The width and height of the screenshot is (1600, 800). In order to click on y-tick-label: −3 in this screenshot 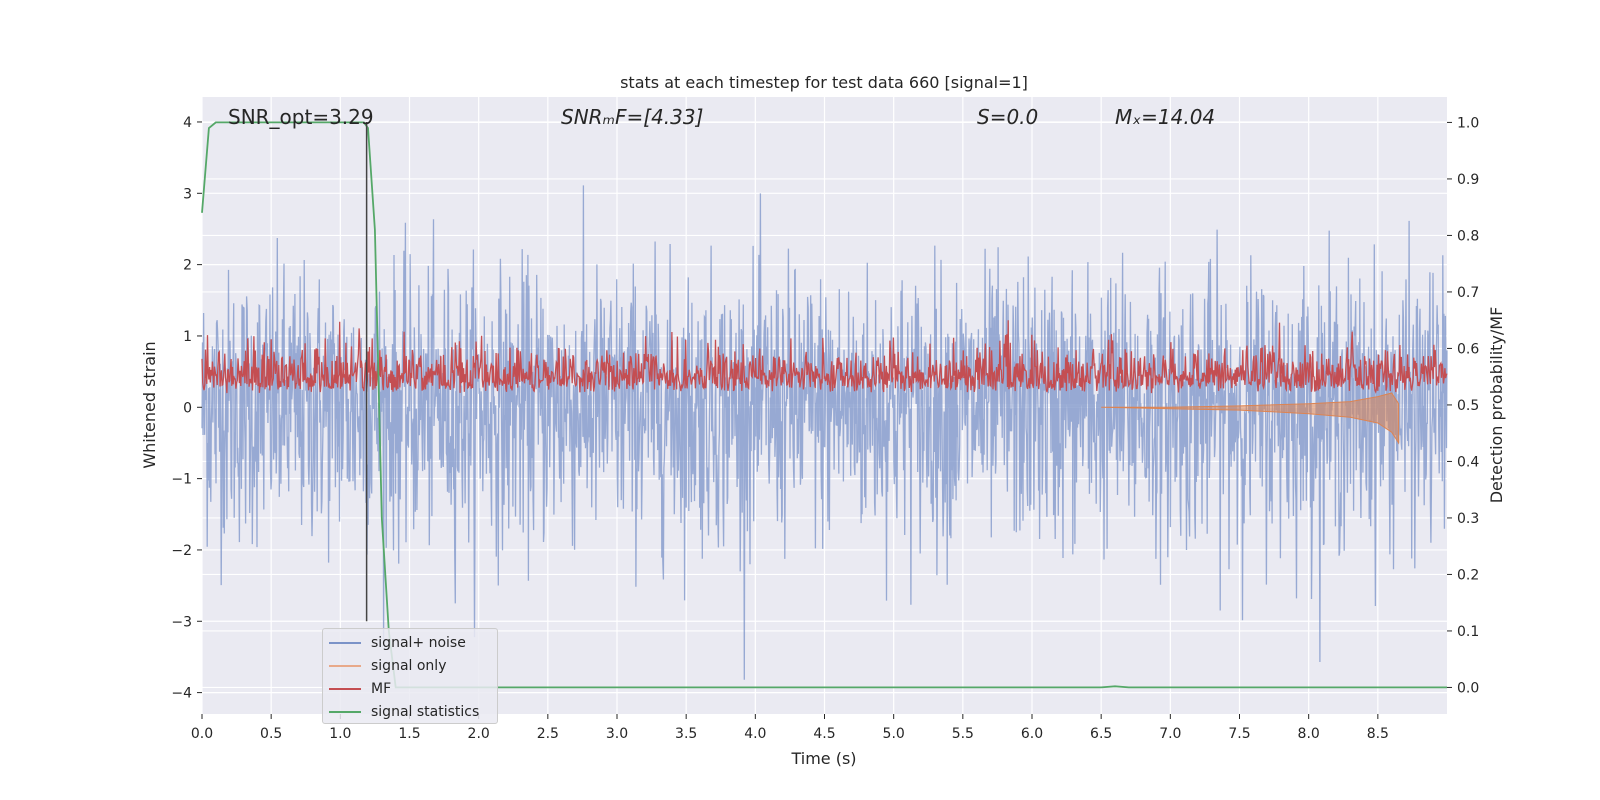, I will do `click(181, 622)`.